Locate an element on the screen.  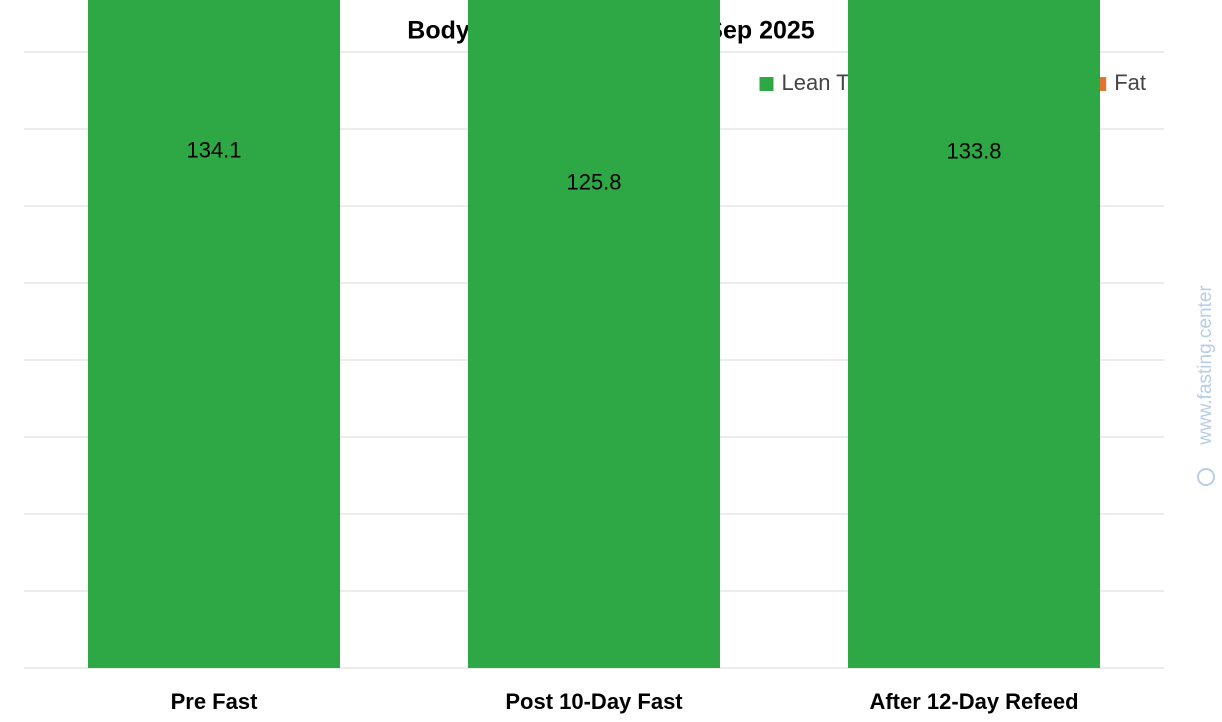
watermark: www.fasting.center is located at coordinates (1205, 385).